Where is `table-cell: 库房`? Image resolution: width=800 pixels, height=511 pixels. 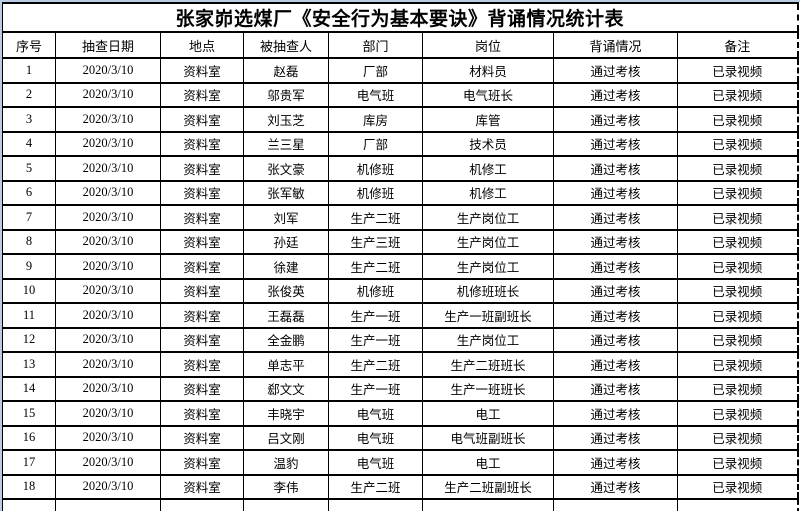
table-cell: 库房 is located at coordinates (375, 119).